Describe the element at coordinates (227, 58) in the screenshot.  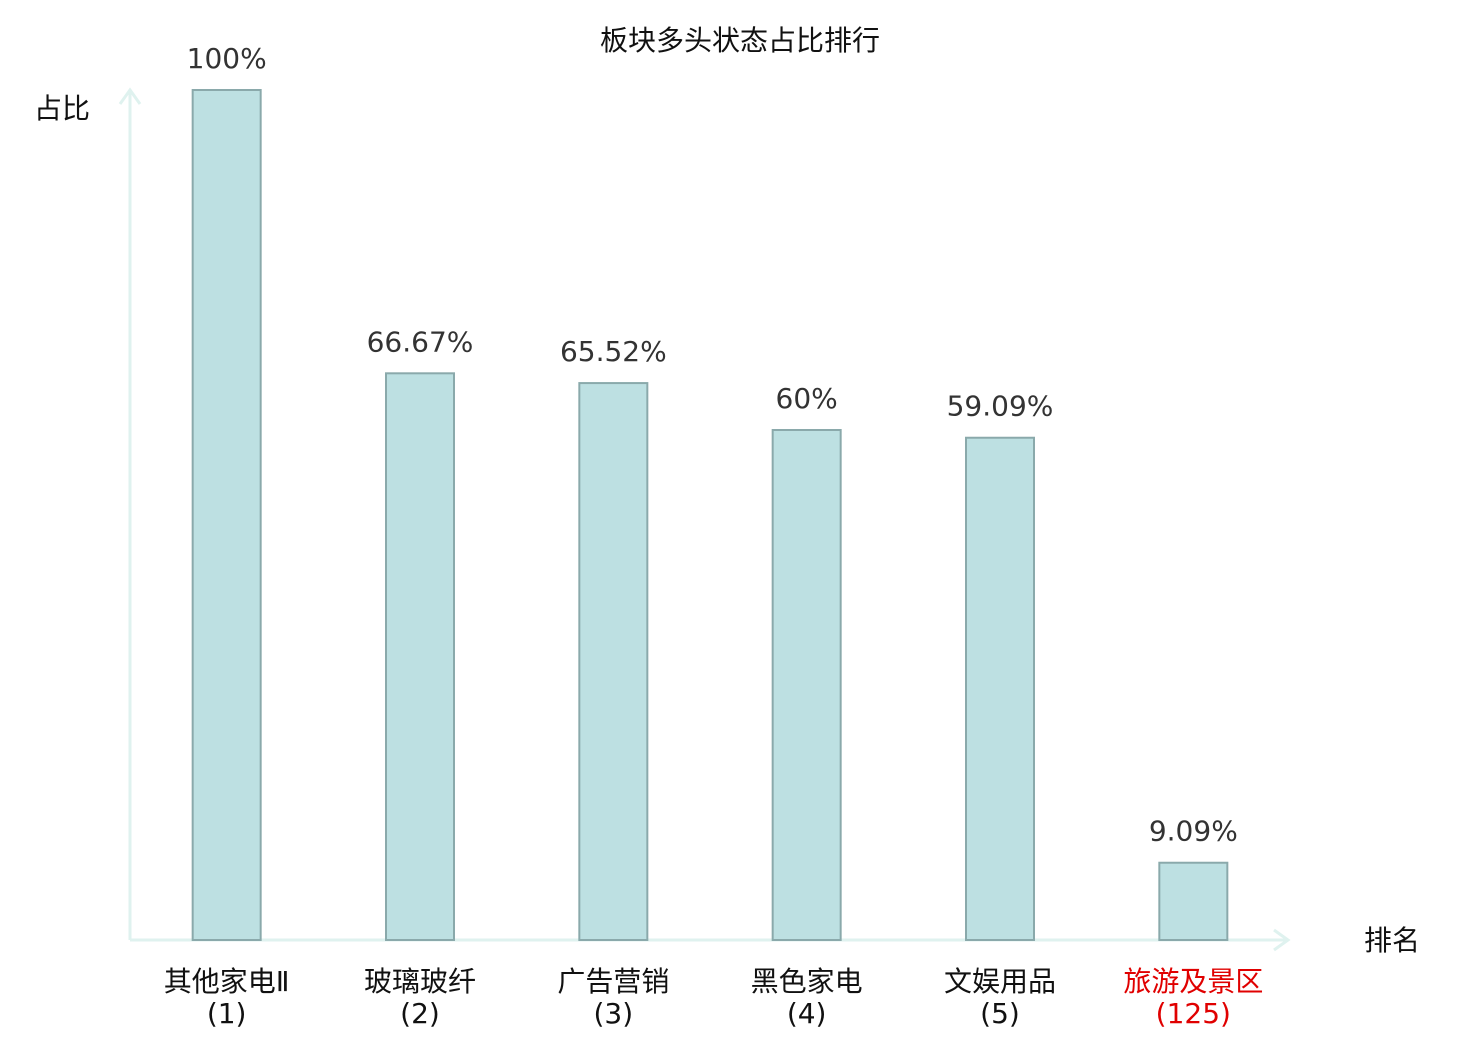
I see `value-label: 100%` at that location.